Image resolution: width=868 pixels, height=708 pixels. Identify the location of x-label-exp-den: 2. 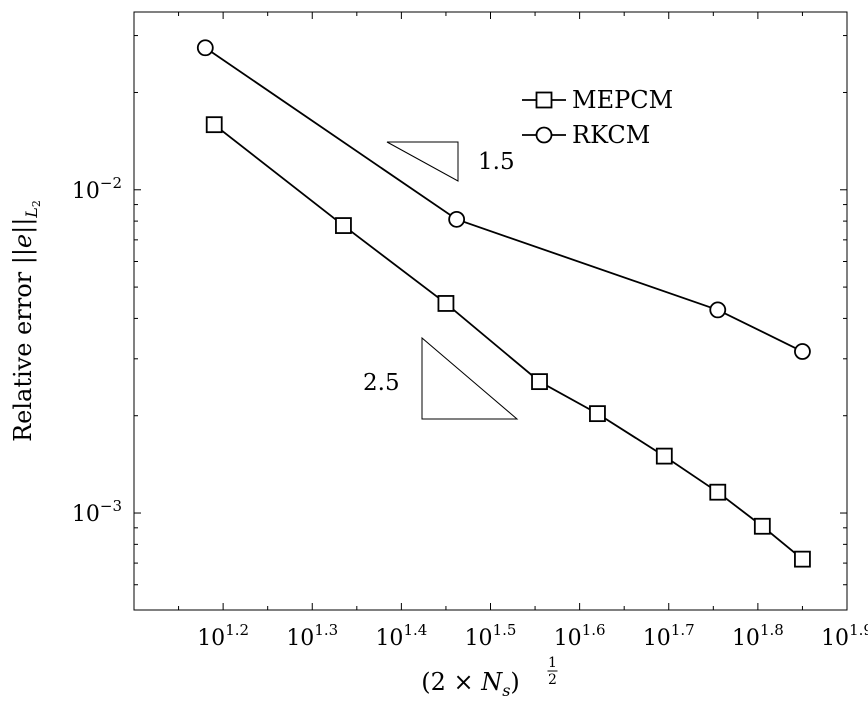
(552, 680).